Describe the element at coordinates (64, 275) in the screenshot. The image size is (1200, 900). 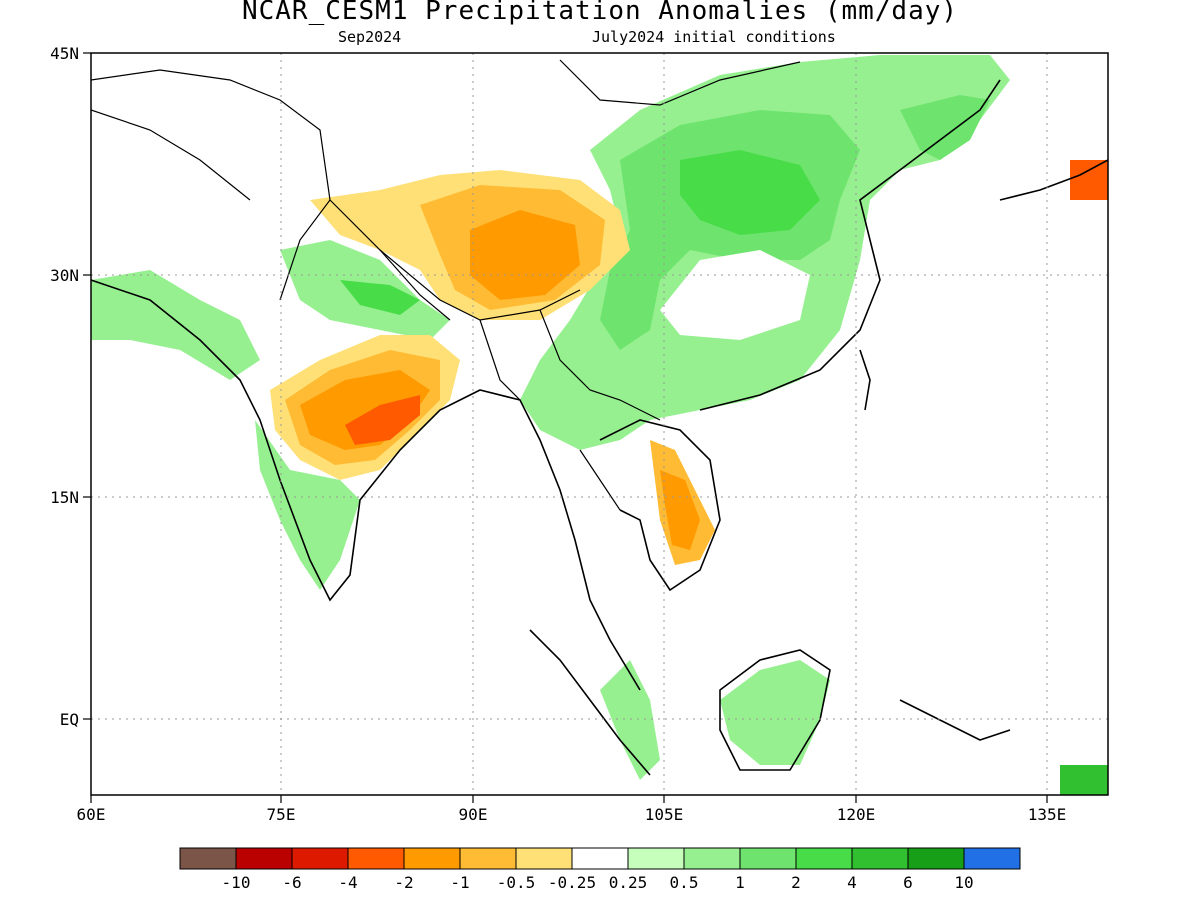
I see `lat-label-30n: 30N` at that location.